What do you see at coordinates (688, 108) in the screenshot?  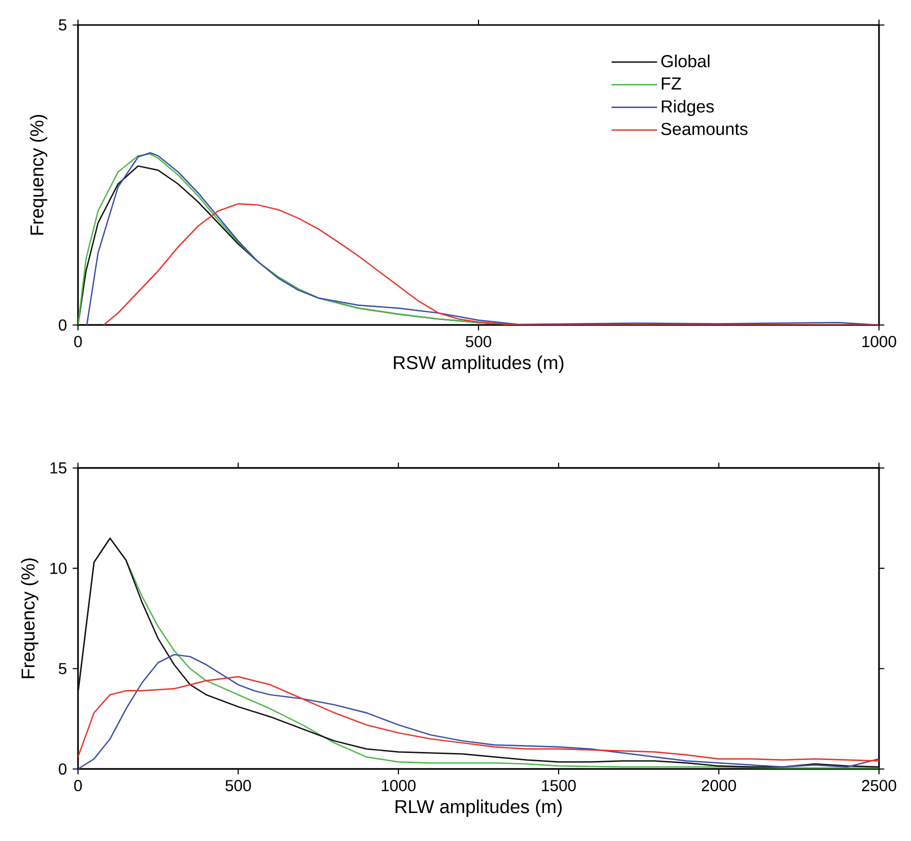 I see `legend-label: Ridges` at bounding box center [688, 108].